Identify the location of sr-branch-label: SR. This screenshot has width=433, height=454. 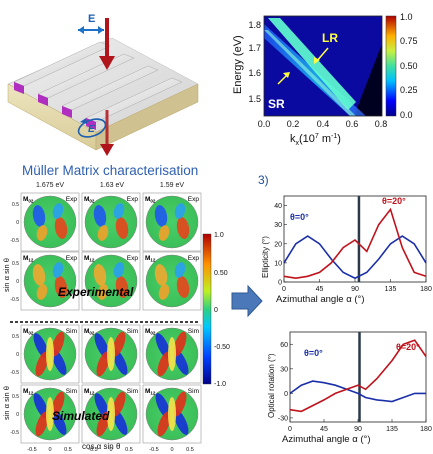
(276, 104).